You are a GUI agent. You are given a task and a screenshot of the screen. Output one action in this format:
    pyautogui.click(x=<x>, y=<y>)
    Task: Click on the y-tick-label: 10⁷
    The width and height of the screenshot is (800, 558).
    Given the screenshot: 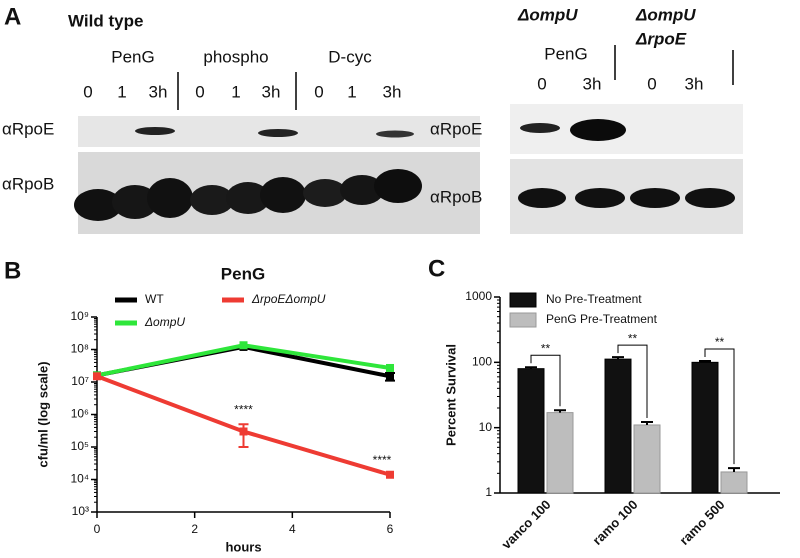 What is the action you would take?
    pyautogui.click(x=80, y=381)
    